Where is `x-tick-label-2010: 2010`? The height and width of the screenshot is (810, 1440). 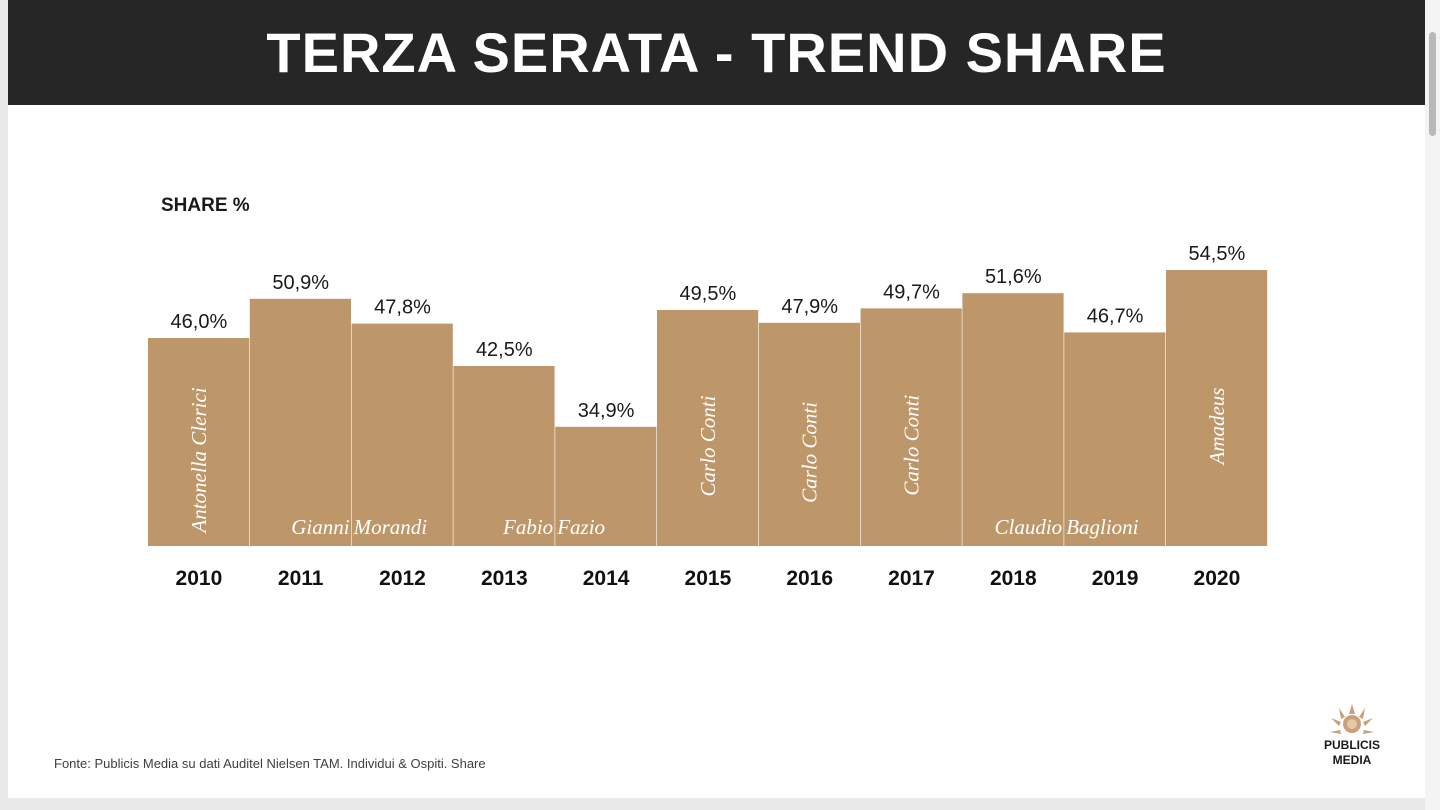 x-tick-label-2010: 2010 is located at coordinates (199, 578).